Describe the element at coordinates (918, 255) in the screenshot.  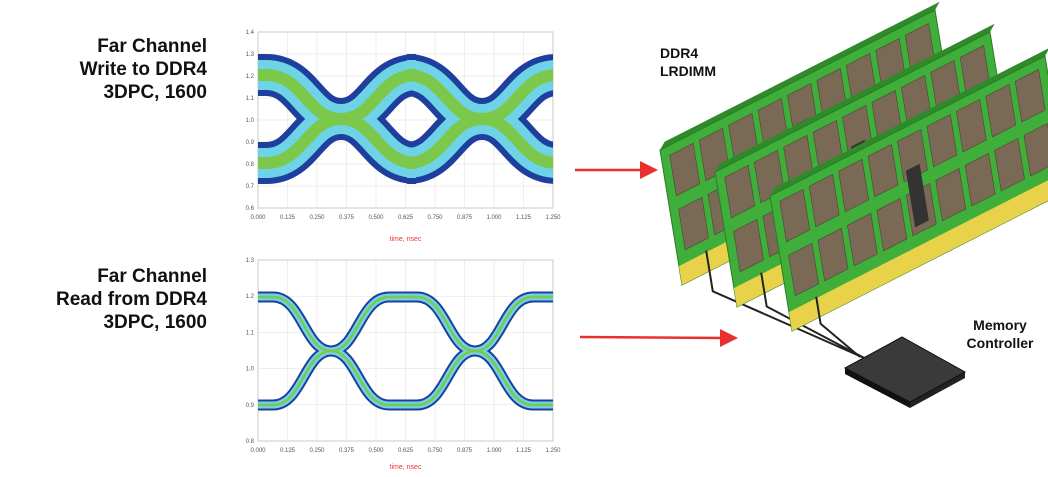
I see `dimm-pins` at that location.